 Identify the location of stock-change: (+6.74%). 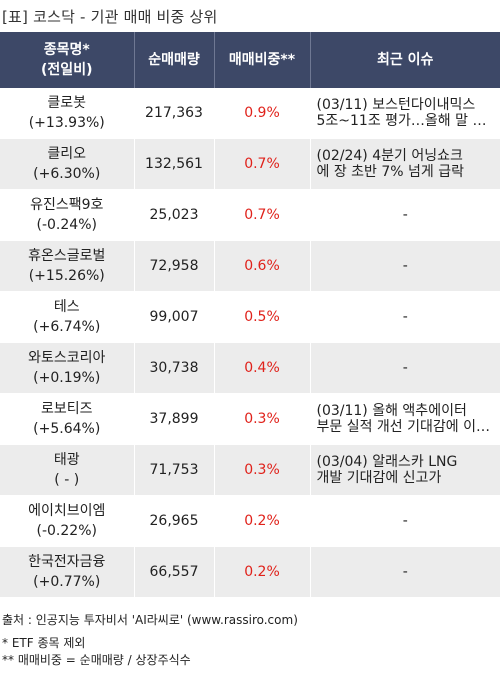
(67, 327).